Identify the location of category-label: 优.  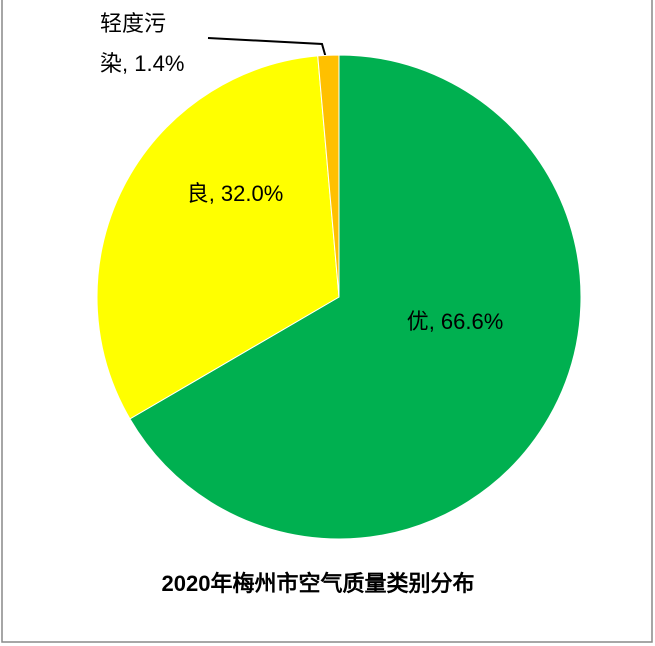
(417, 321).